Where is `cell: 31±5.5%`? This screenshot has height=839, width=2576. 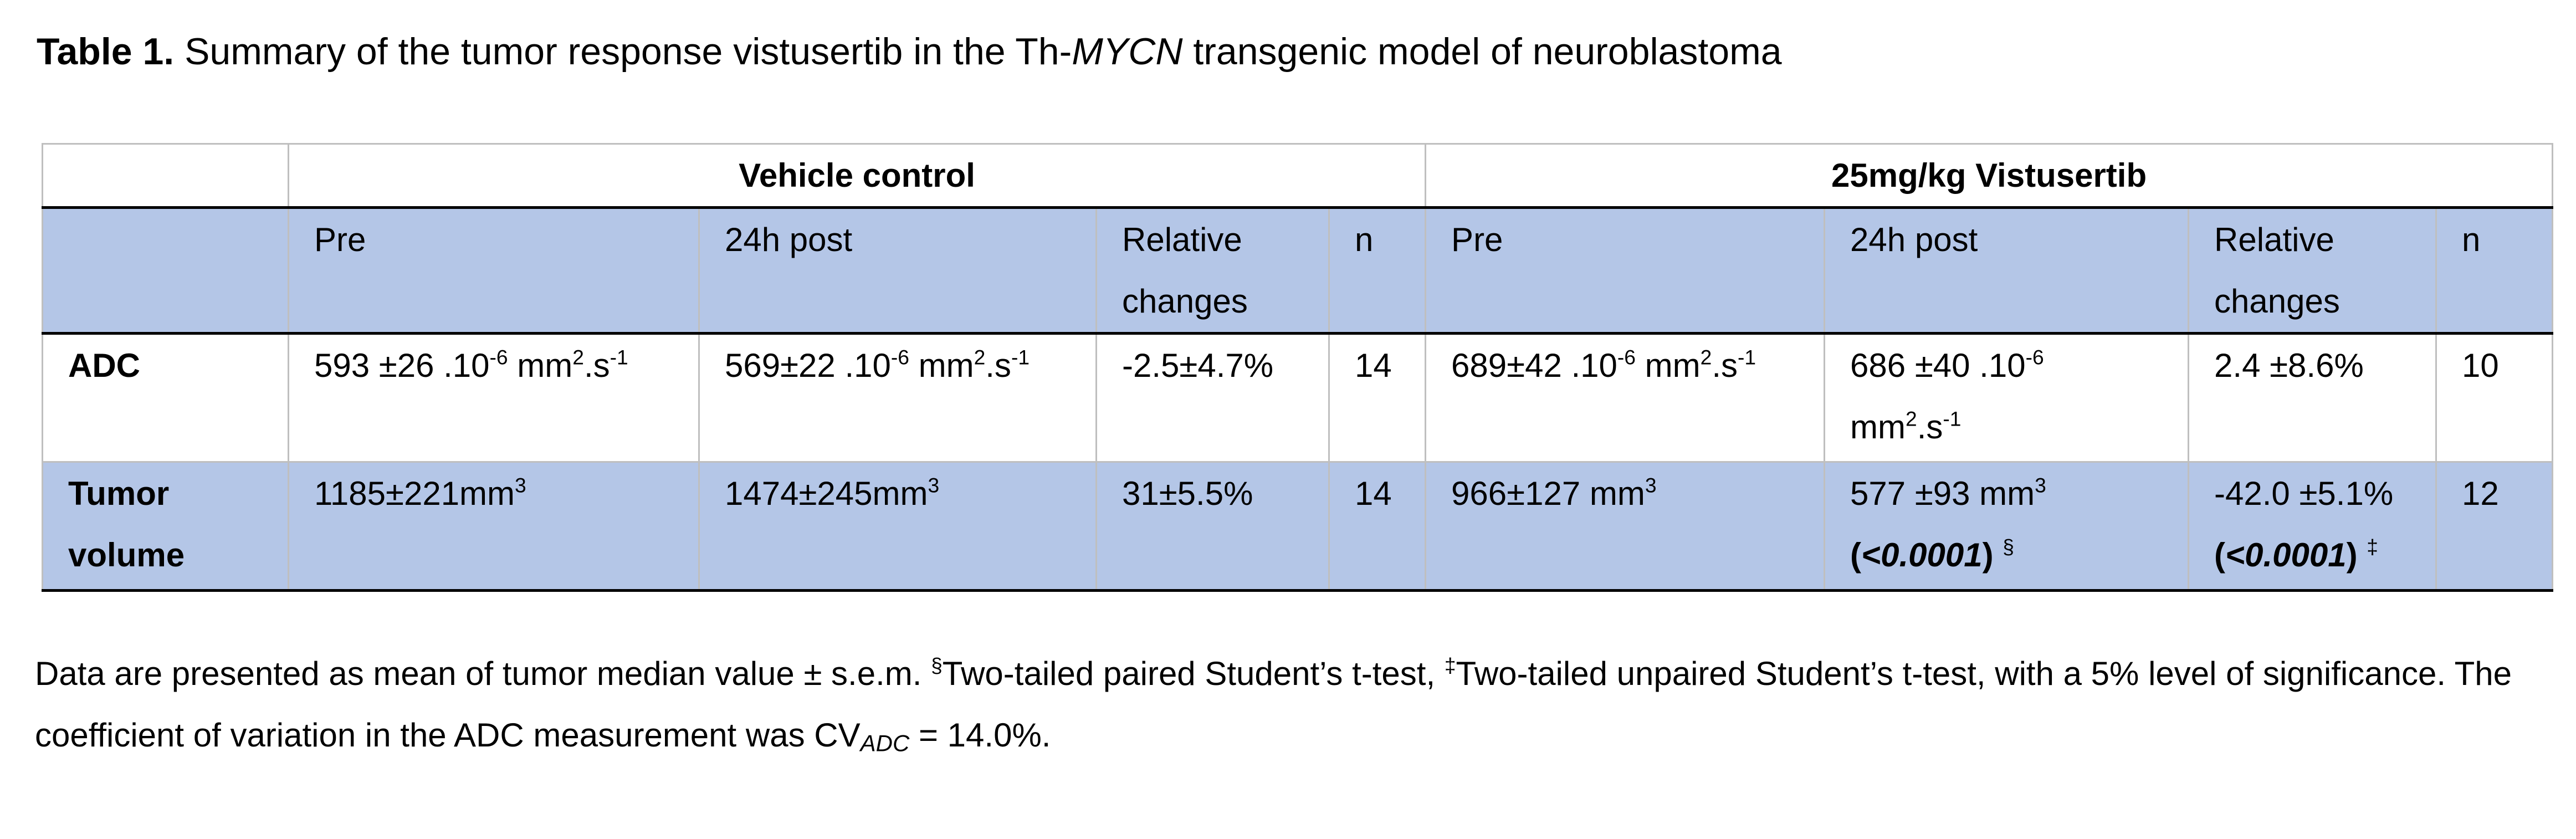 cell: 31±5.5% is located at coordinates (1212, 527).